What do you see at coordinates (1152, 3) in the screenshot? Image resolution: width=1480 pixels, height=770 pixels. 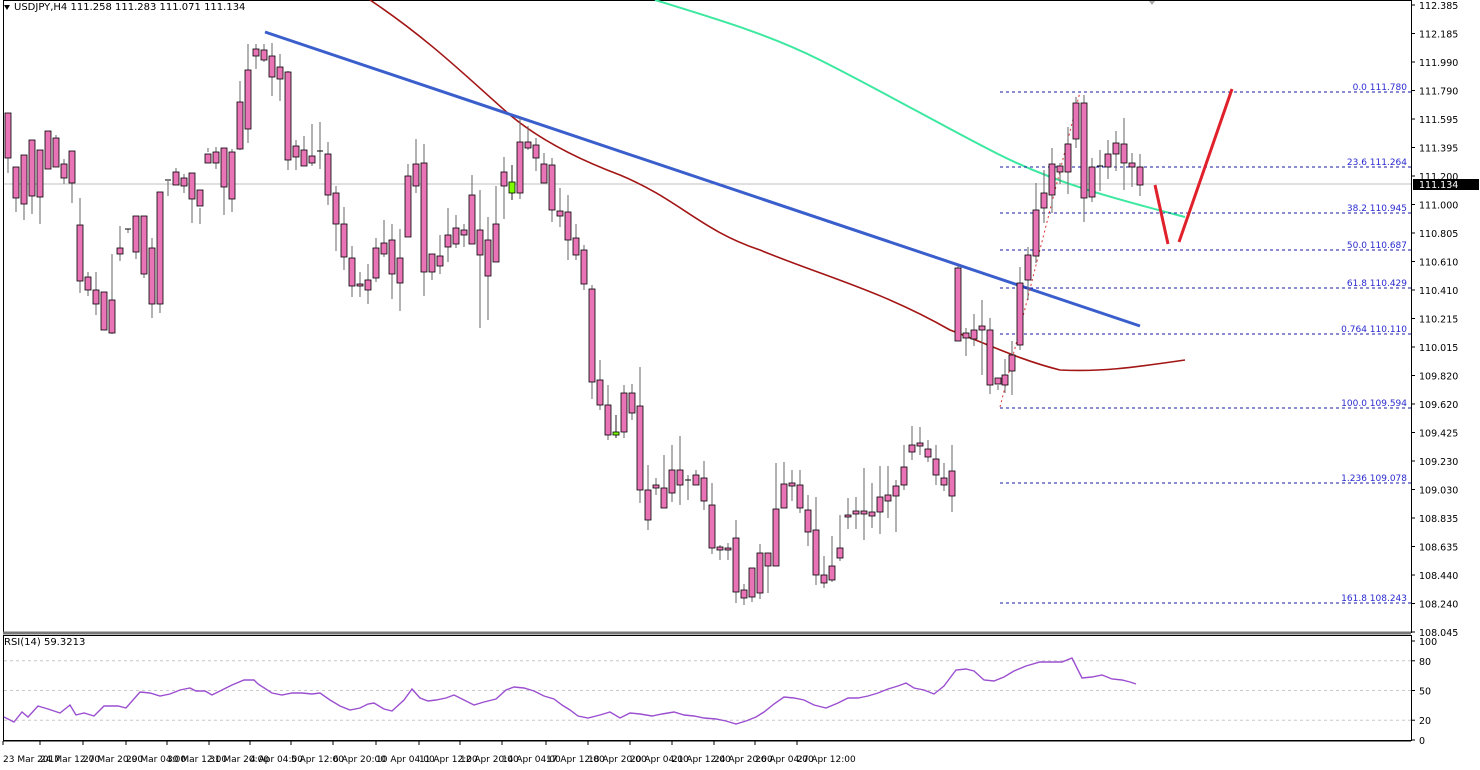 I see `shift-marker-icon` at bounding box center [1152, 3].